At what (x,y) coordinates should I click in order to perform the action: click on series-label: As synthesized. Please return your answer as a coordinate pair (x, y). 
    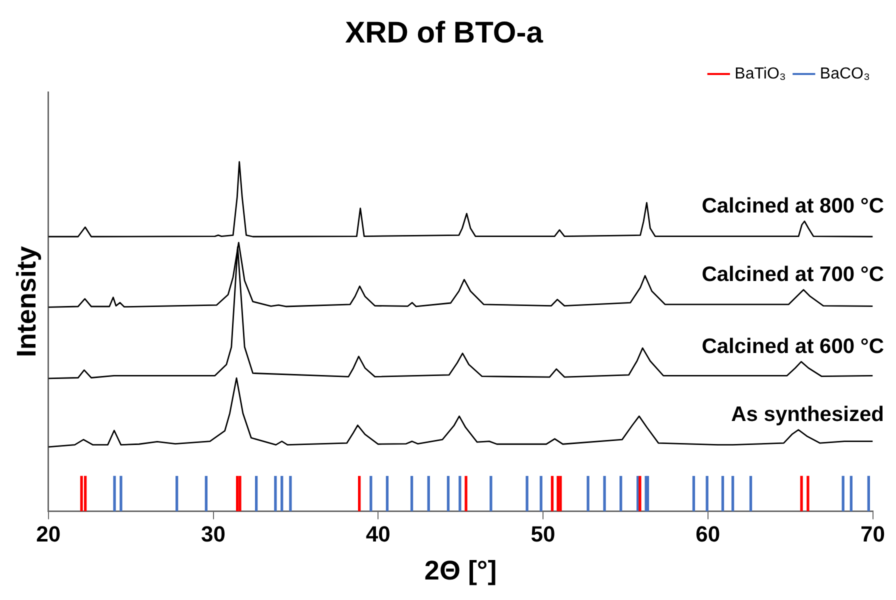
    Looking at the image, I should click on (807, 414).